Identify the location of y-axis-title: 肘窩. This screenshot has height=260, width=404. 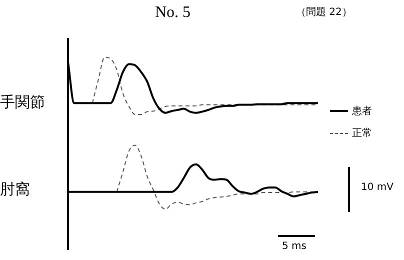
(15, 189).